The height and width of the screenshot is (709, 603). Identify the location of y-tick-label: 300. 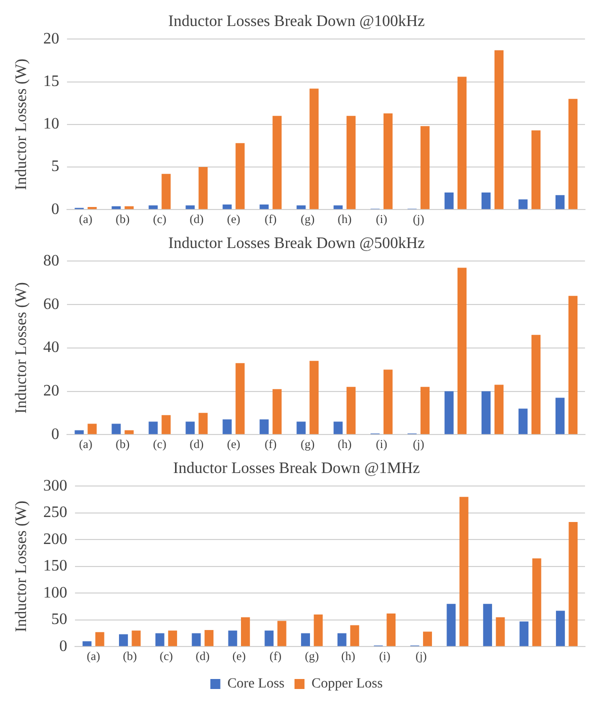
(55, 485).